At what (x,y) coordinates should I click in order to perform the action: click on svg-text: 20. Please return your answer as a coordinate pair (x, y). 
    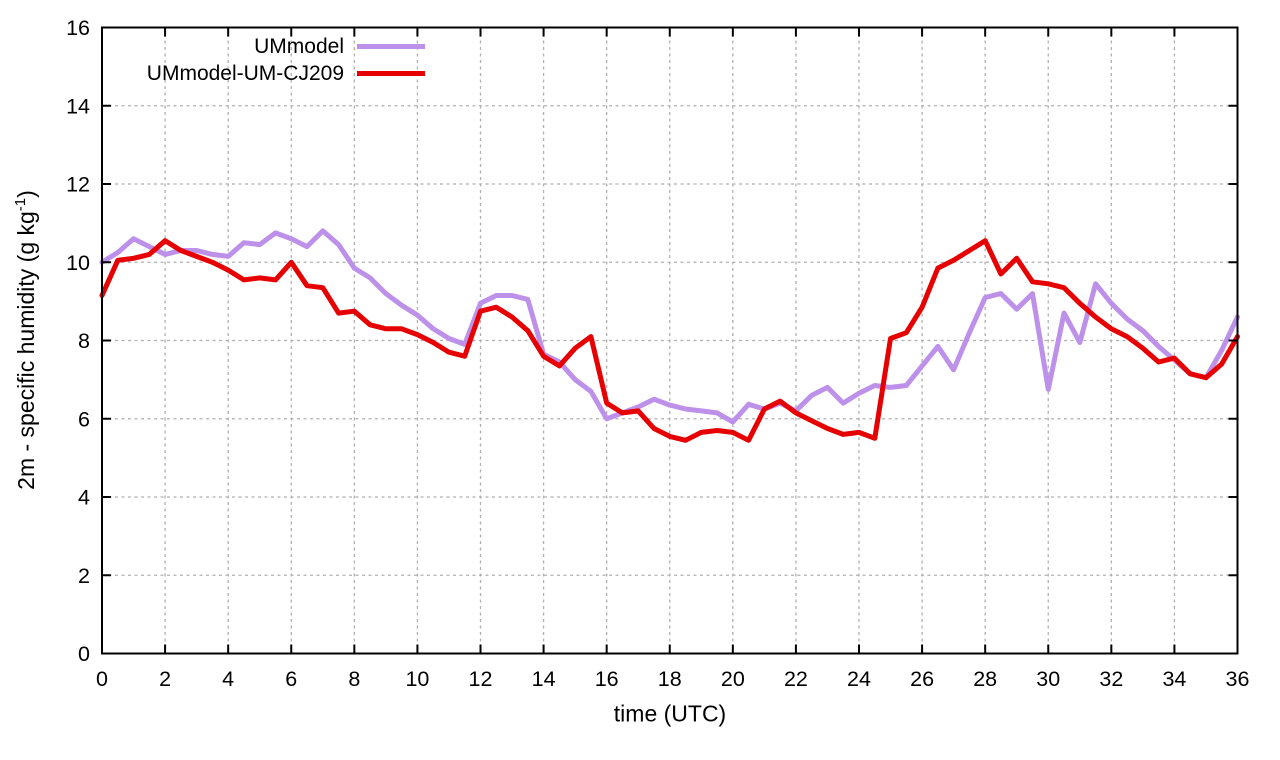
    Looking at the image, I should click on (733, 679).